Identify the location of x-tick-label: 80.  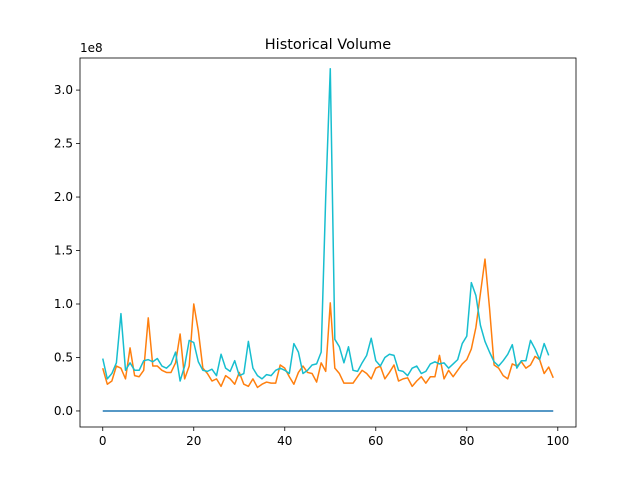
(466, 441).